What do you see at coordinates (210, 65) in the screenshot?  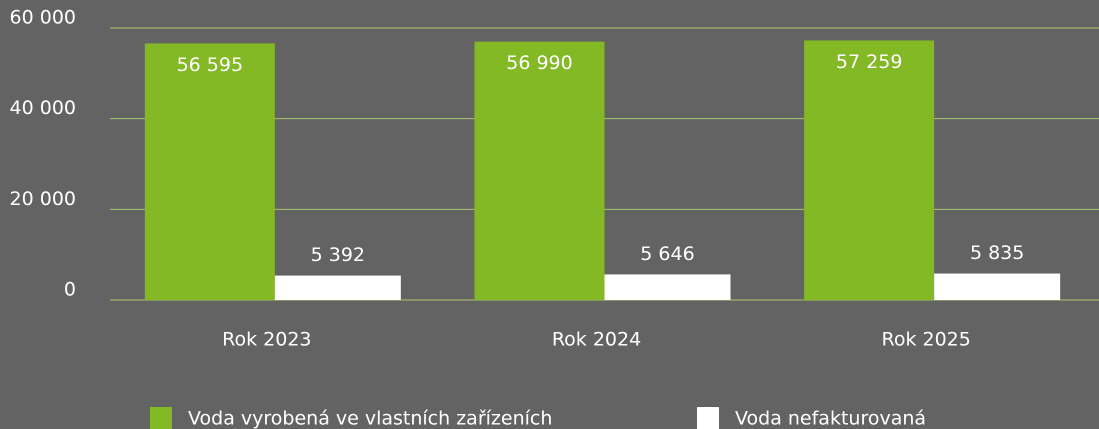 I see `data-label: 56 595` at bounding box center [210, 65].